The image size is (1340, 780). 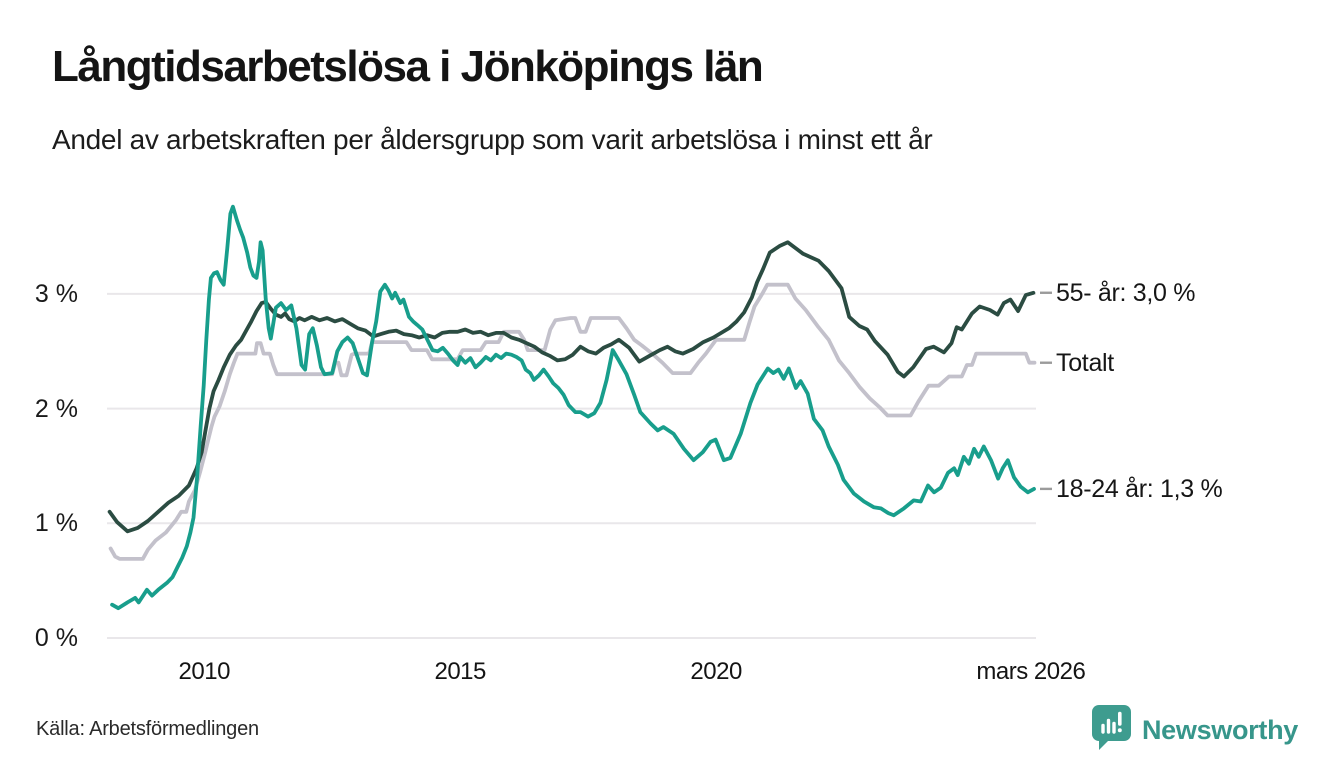 What do you see at coordinates (1031, 671) in the screenshot?
I see `x-axis-tick-mars-2026: mars 2026` at bounding box center [1031, 671].